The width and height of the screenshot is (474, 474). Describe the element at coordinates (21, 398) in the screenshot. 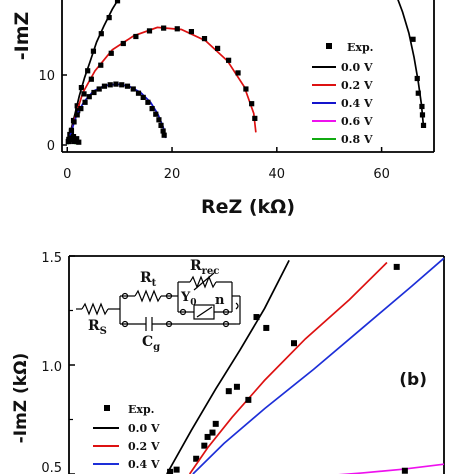

I see `panel-b-y-axis-title: -ImZ (kΩ)` at that location.